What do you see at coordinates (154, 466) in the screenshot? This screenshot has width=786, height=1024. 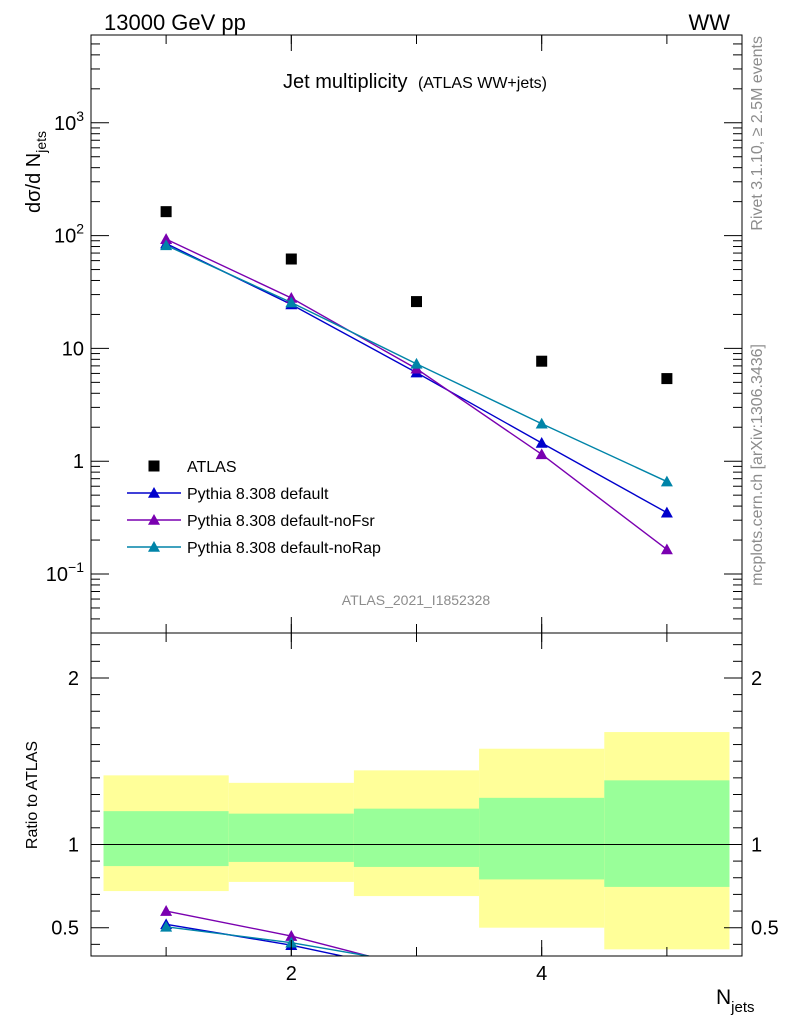 I see `legend-marker-square` at bounding box center [154, 466].